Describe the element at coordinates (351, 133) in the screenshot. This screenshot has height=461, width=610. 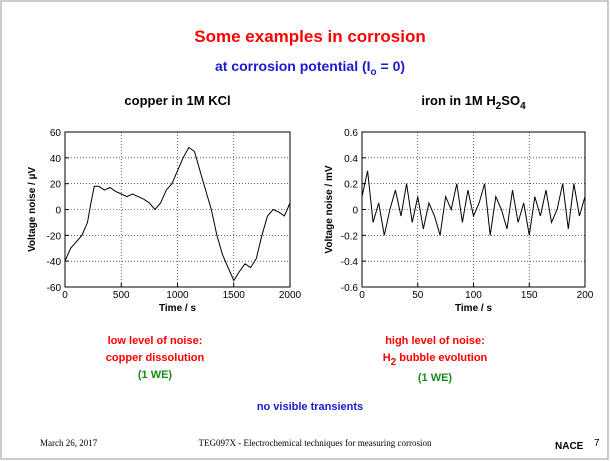
I see `y-tick-label: 0.6` at that location.